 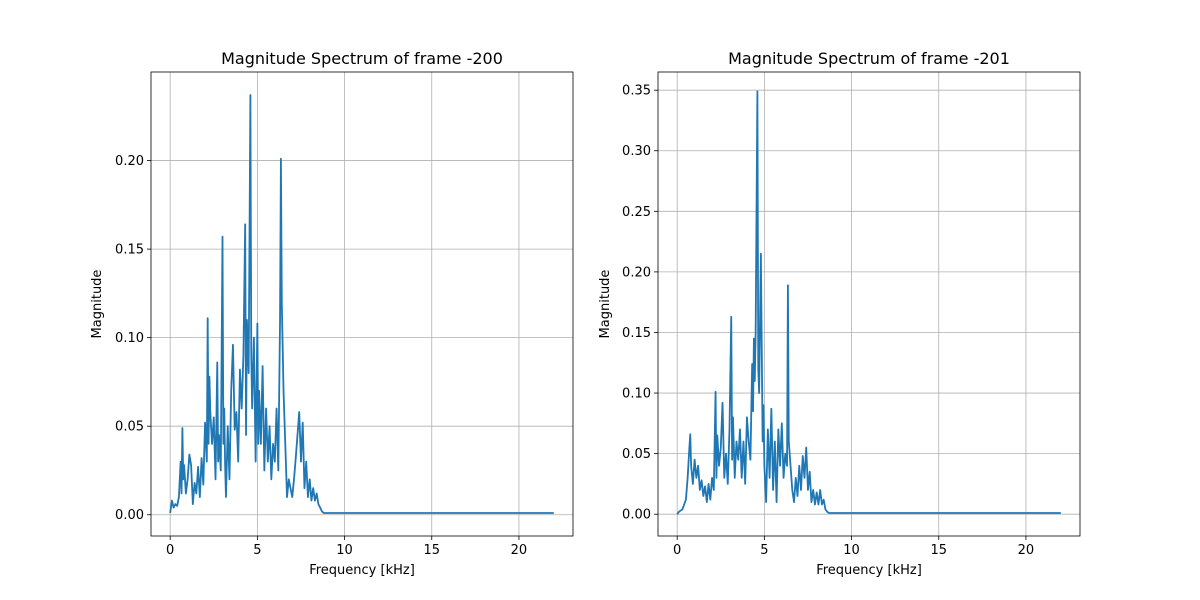 I want to click on chart-title: Magnitude Spectrum of frame -201, so click(x=869, y=58).